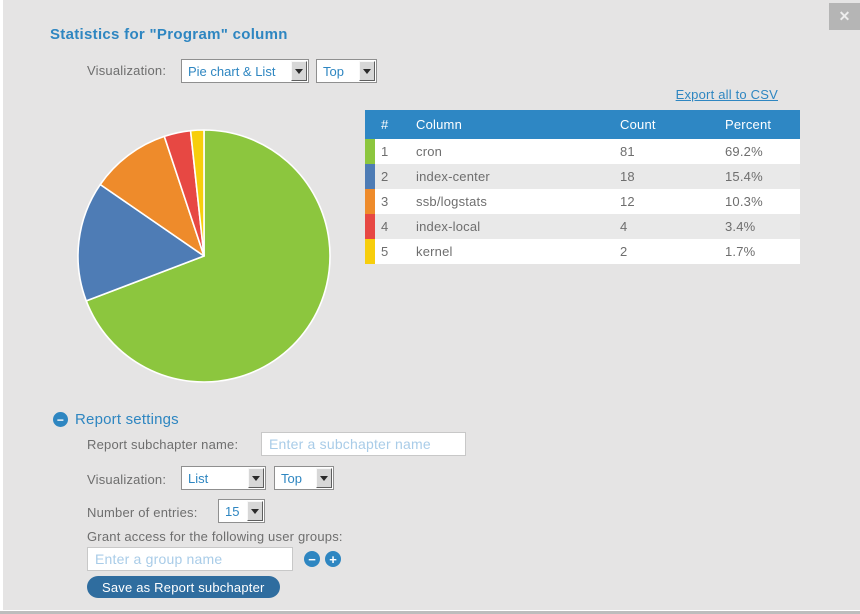  Describe the element at coordinates (726, 94) in the screenshot. I see `export-csv-link: Export all to CSV` at that location.